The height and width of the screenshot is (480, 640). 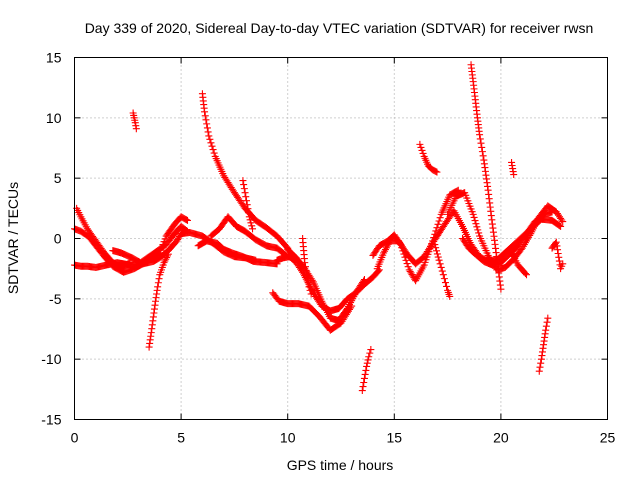 What do you see at coordinates (608, 438) in the screenshot?
I see `x-tick-label: 25` at bounding box center [608, 438].